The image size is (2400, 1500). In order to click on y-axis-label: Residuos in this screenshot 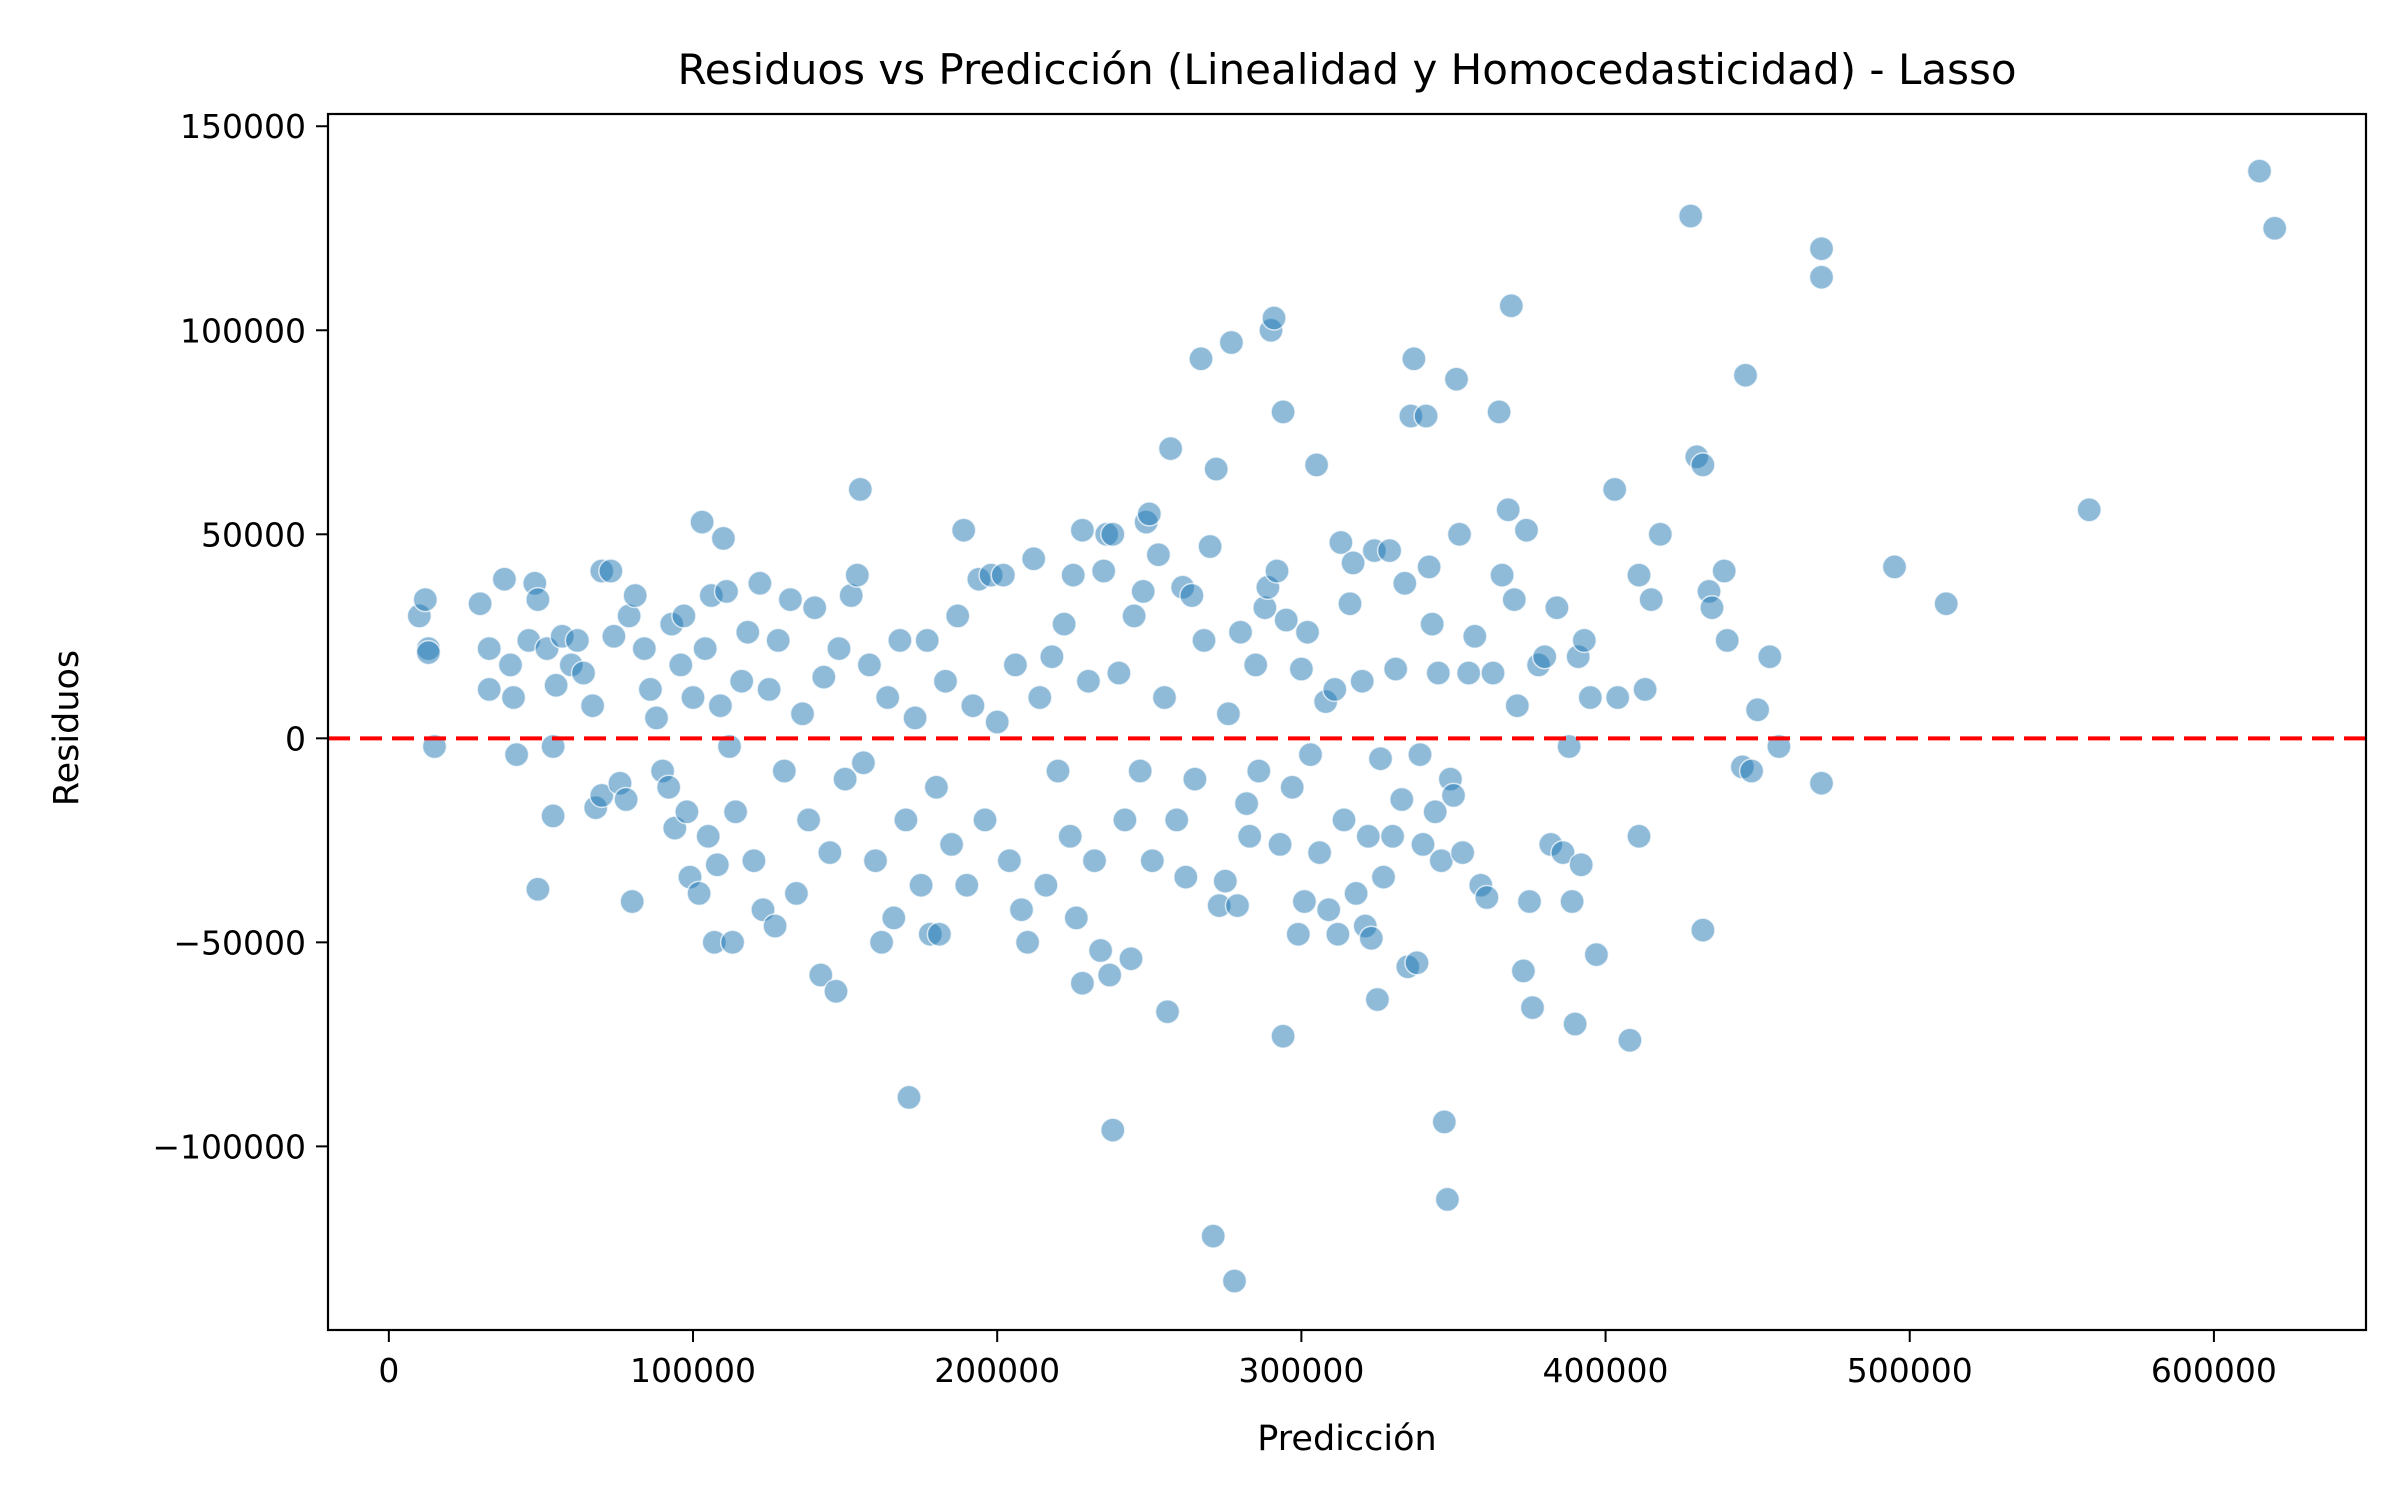, I will do `click(67, 728)`.